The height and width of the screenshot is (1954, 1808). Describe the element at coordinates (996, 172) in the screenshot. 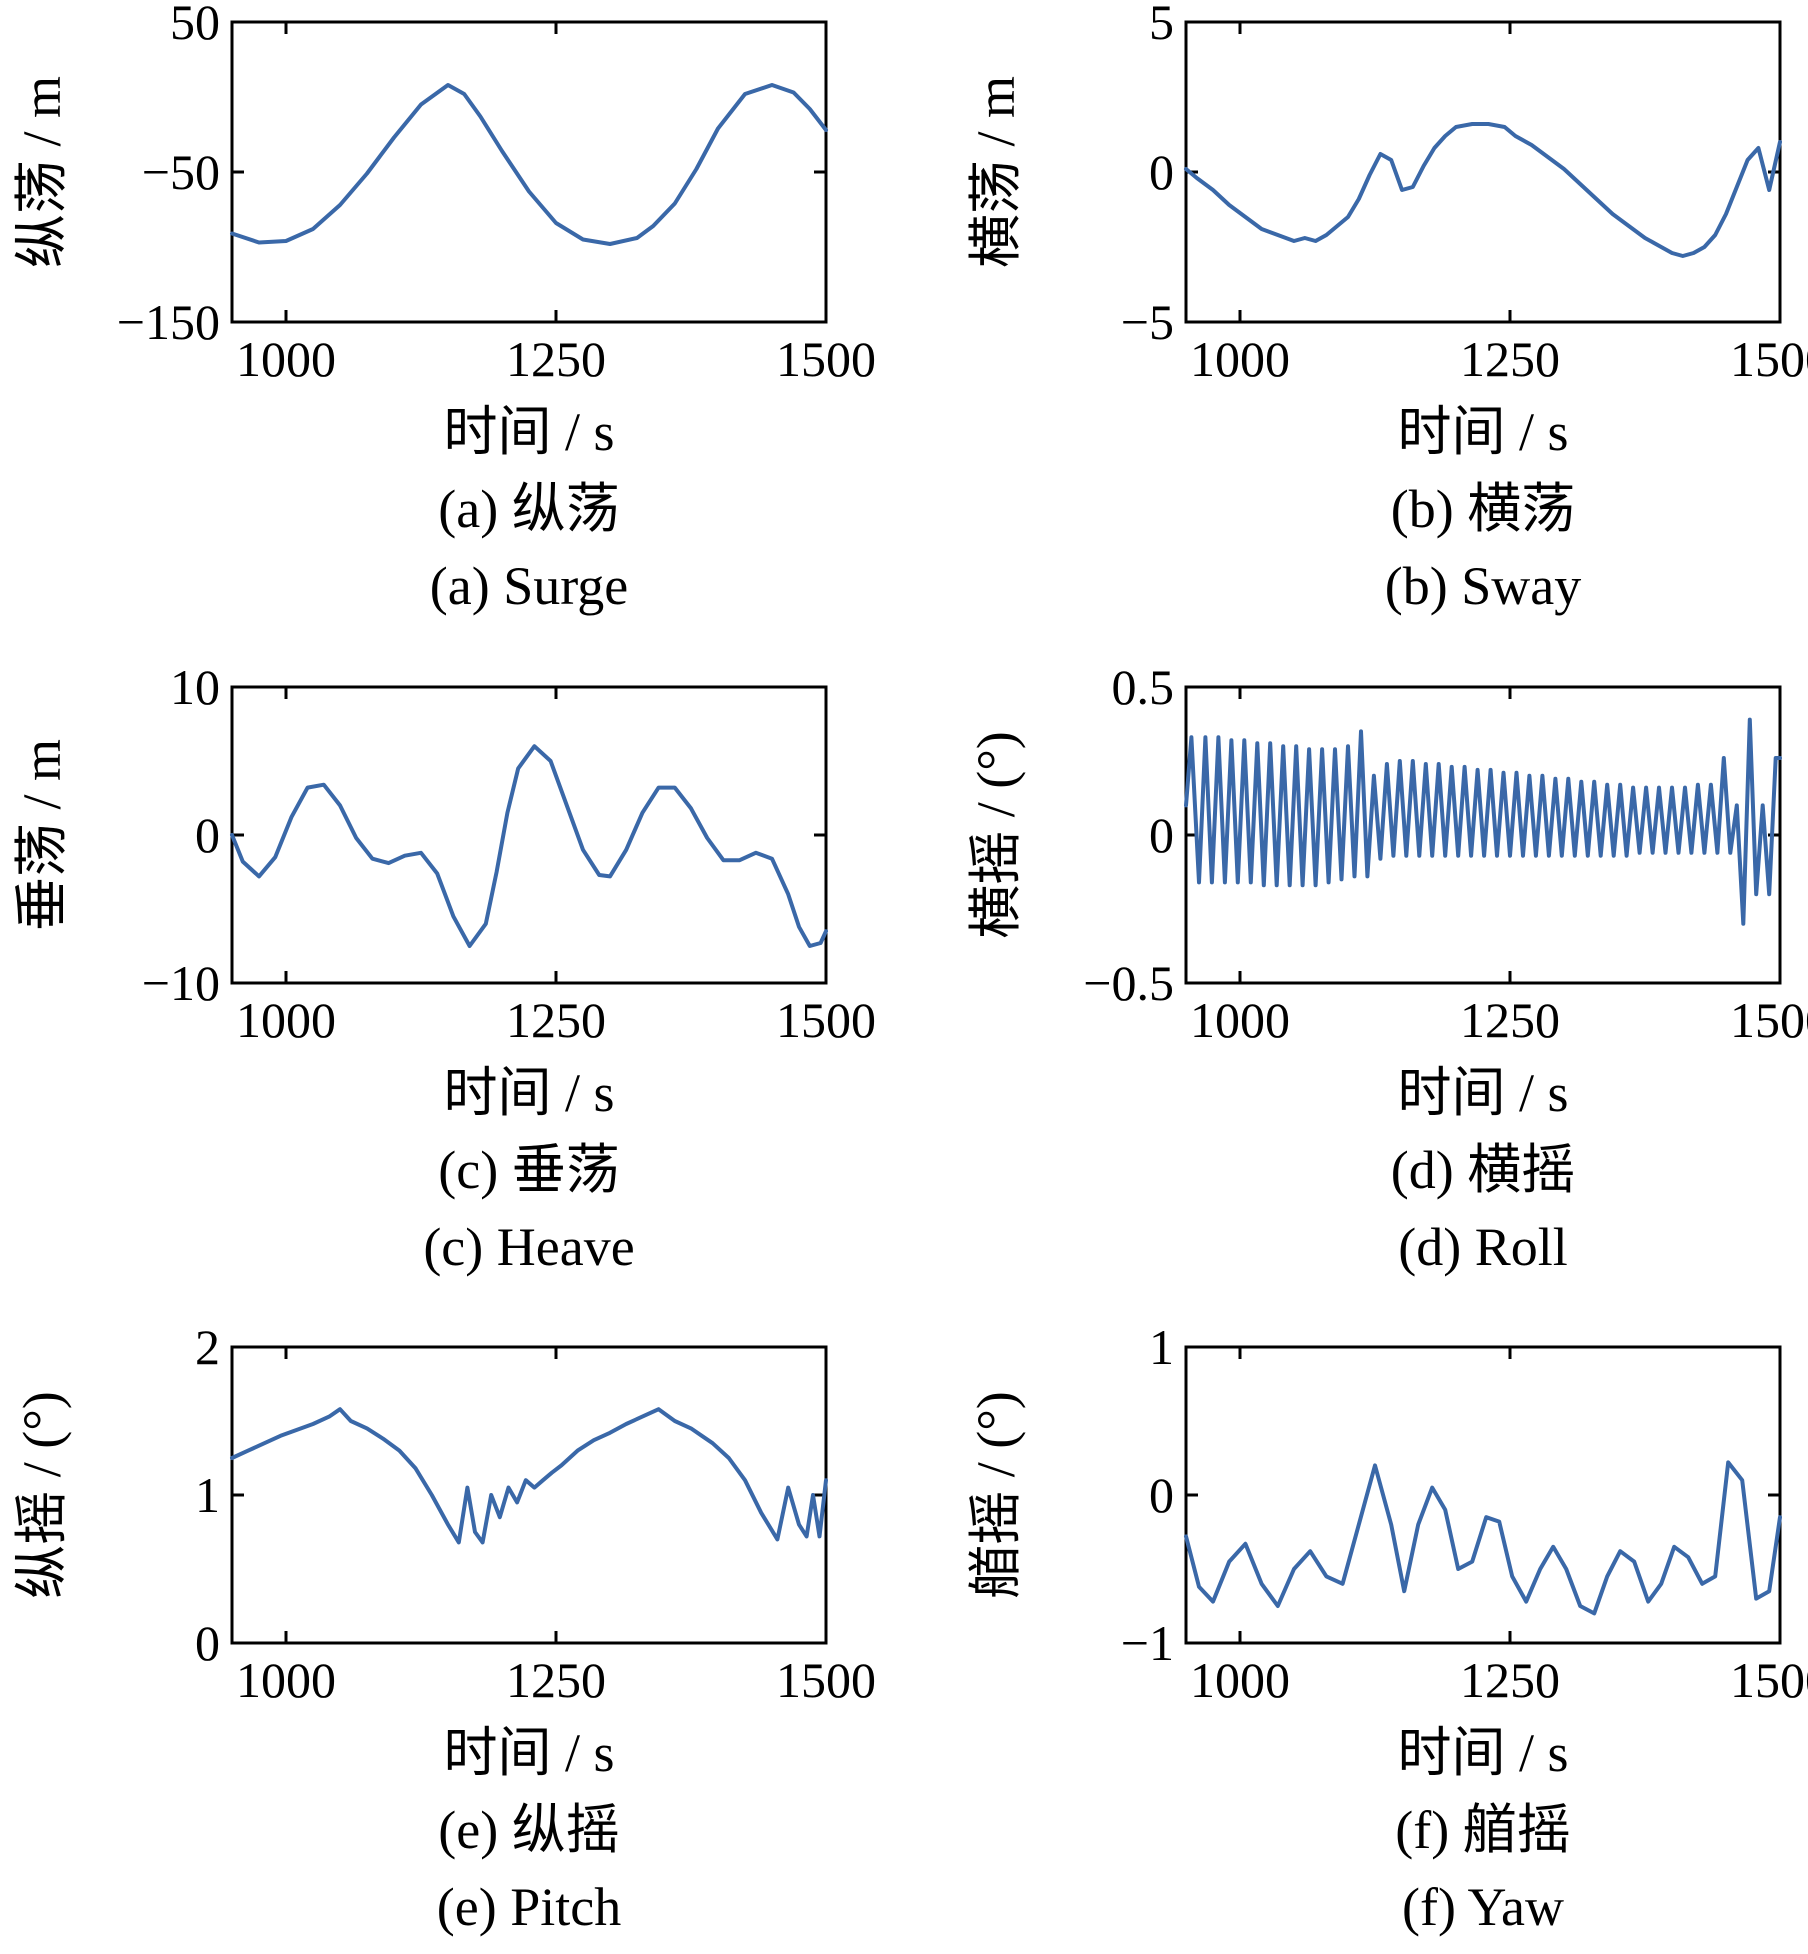

I see `y-axis-label-b: 横荡 / m` at that location.